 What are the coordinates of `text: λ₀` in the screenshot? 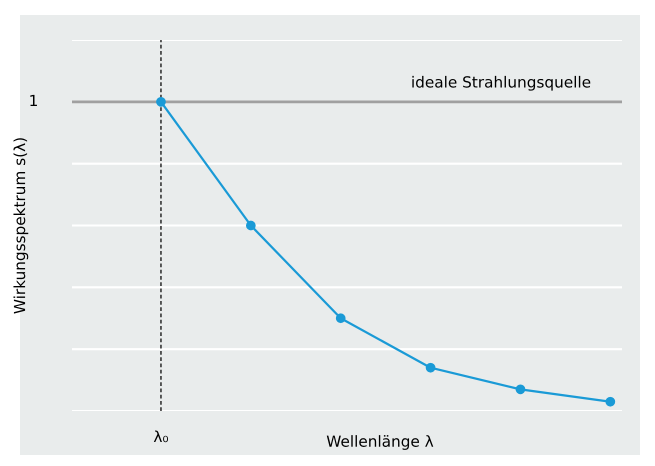 It's located at (161, 436).